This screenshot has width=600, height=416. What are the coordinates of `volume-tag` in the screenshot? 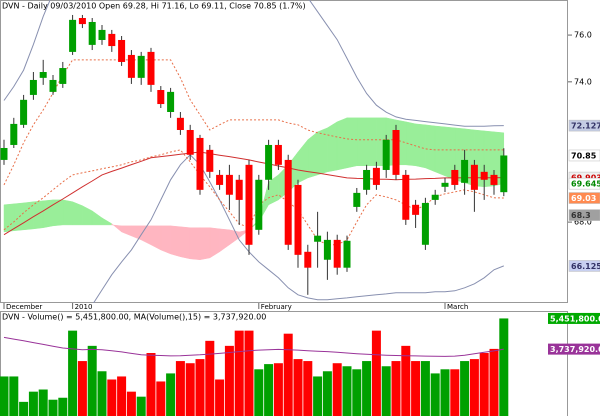 It's located at (574, 318).